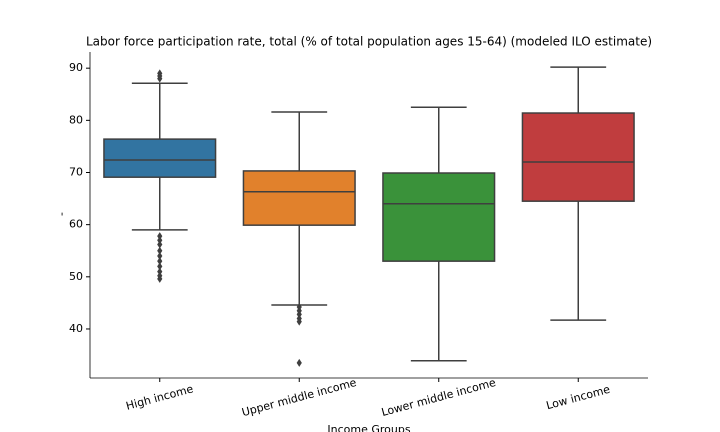 This screenshot has height=432, width=720. What do you see at coordinates (578, 398) in the screenshot?
I see `x-tick-label: Low income` at bounding box center [578, 398].